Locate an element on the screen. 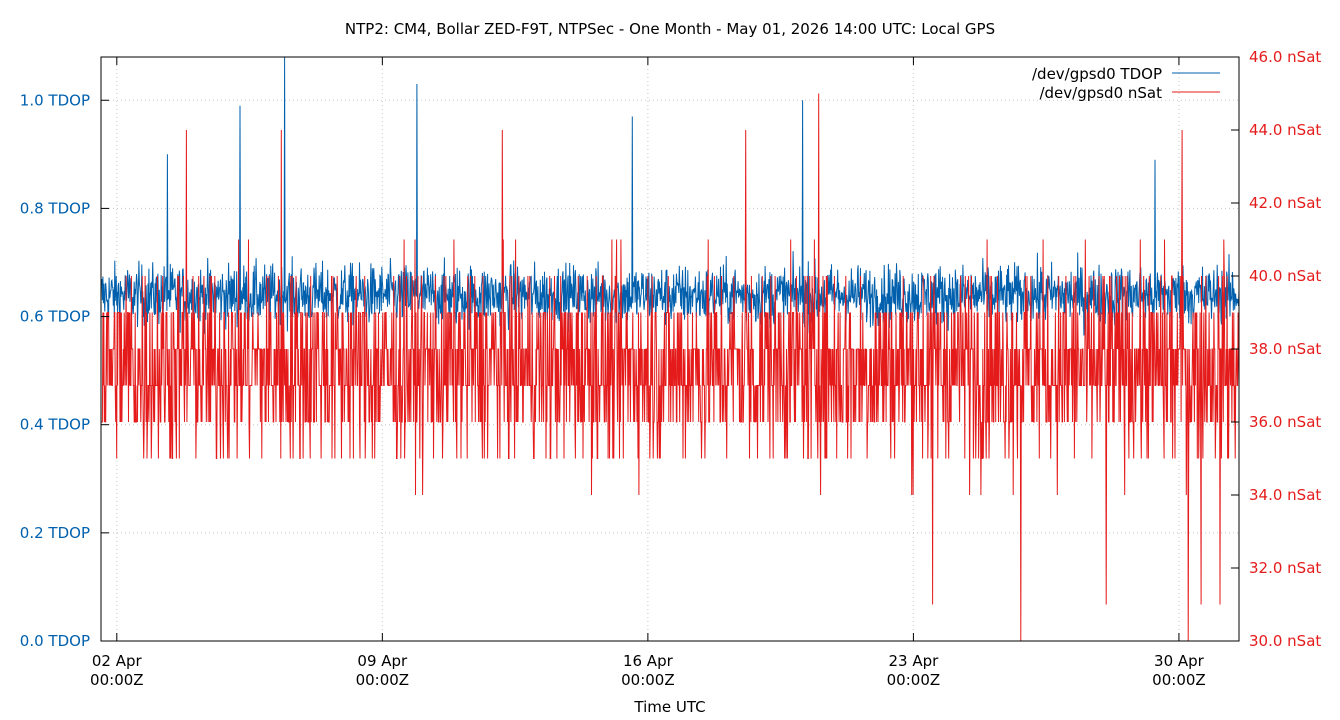 Image resolution: width=1340 pixels, height=720 pixels. tick-label-right: 34.0 nSat is located at coordinates (1285, 495).